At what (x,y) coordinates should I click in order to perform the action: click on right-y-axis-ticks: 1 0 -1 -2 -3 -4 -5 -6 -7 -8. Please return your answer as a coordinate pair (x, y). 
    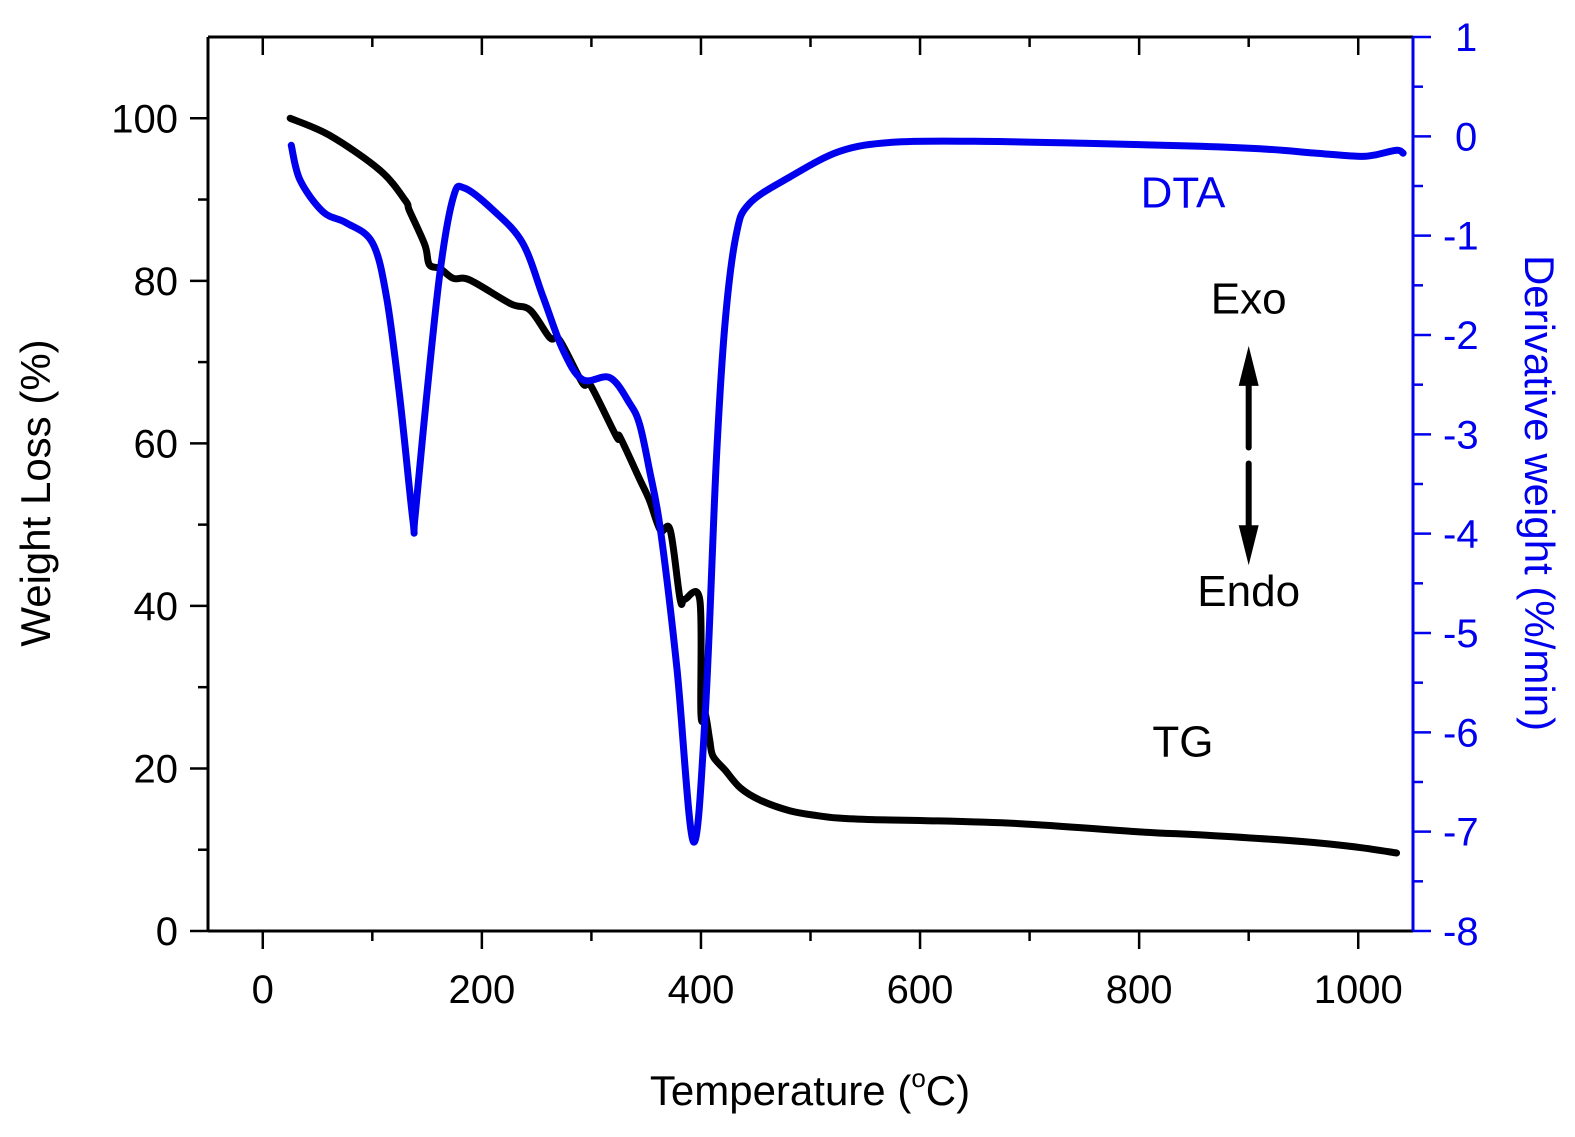
    Looking at the image, I should click on (1446, 485).